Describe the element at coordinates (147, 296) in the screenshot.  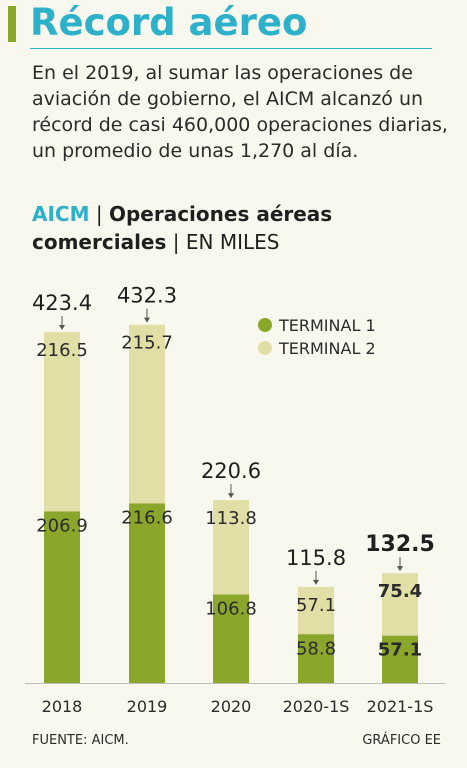
I see `total-label: 432.3` at that location.